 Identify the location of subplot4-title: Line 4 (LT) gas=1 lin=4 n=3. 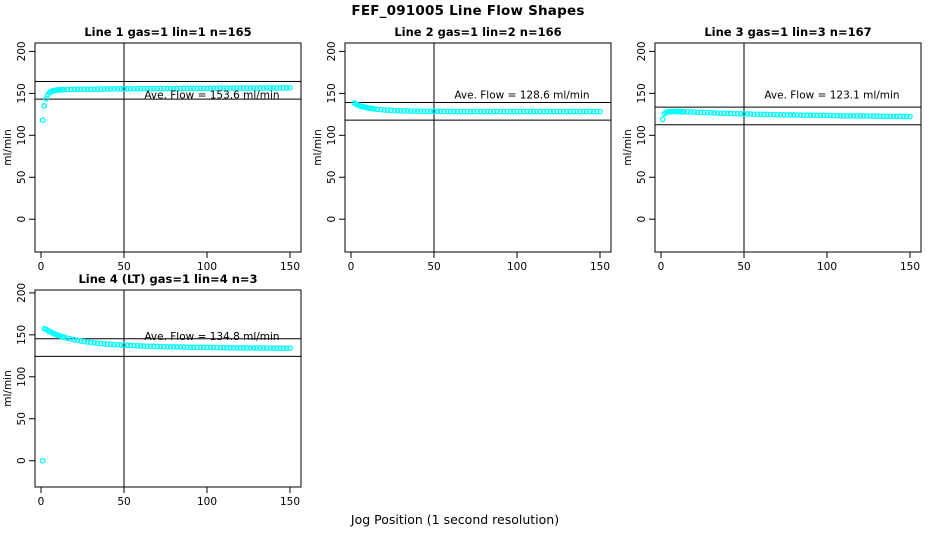
(168, 279).